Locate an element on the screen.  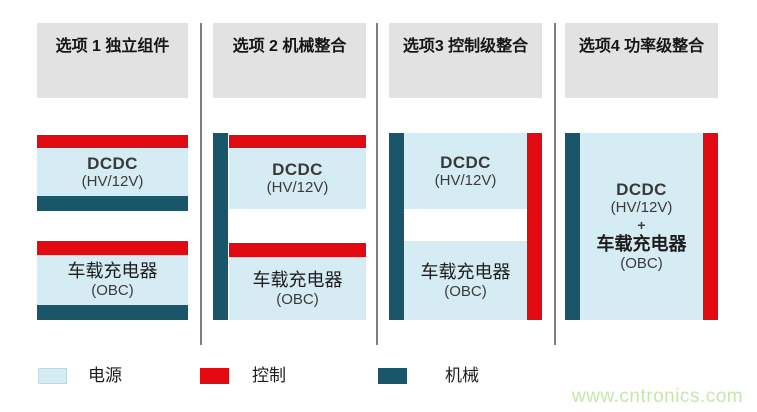
legend-label-control: 控制 is located at coordinates (269, 375).